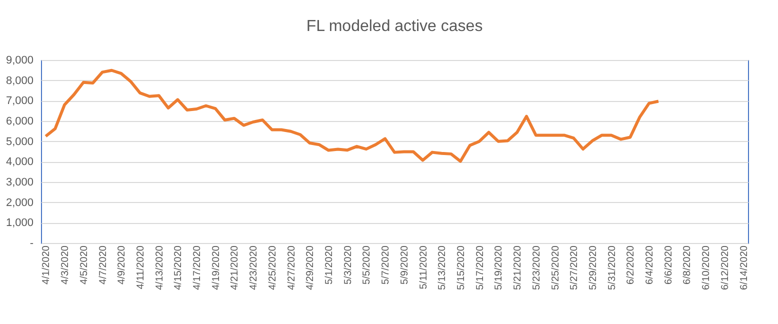 This screenshot has height=324, width=778. Describe the element at coordinates (556, 267) in the screenshot. I see `x-tick-label: 5/25/2020` at that location.